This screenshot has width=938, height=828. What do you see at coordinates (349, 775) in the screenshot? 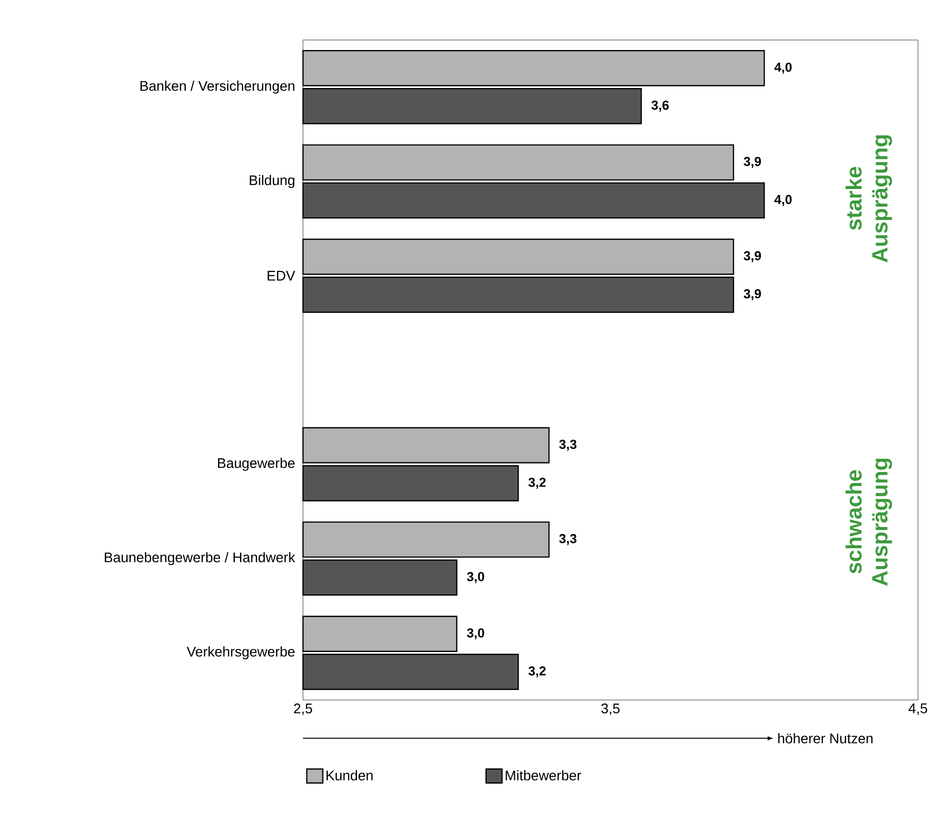
I see `legend-label: Kunden` at bounding box center [349, 775].